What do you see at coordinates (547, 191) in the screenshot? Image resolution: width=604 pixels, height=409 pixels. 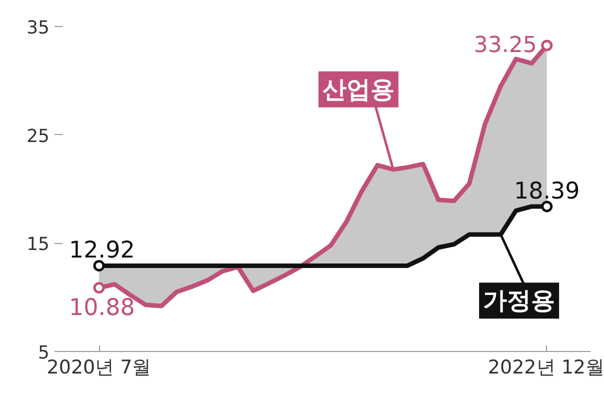 I see `data-label: 18.39` at bounding box center [547, 191].